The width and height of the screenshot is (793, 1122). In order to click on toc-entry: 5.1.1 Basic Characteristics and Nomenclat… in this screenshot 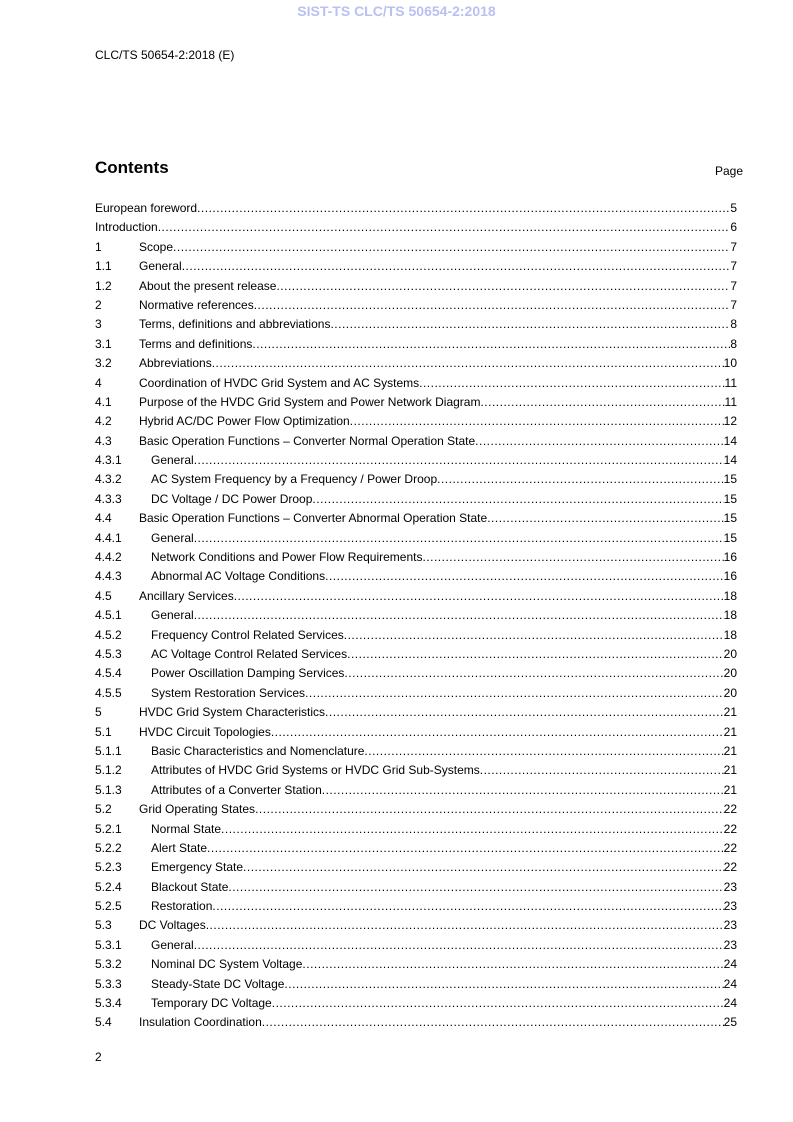, I will do `click(416, 752)`.